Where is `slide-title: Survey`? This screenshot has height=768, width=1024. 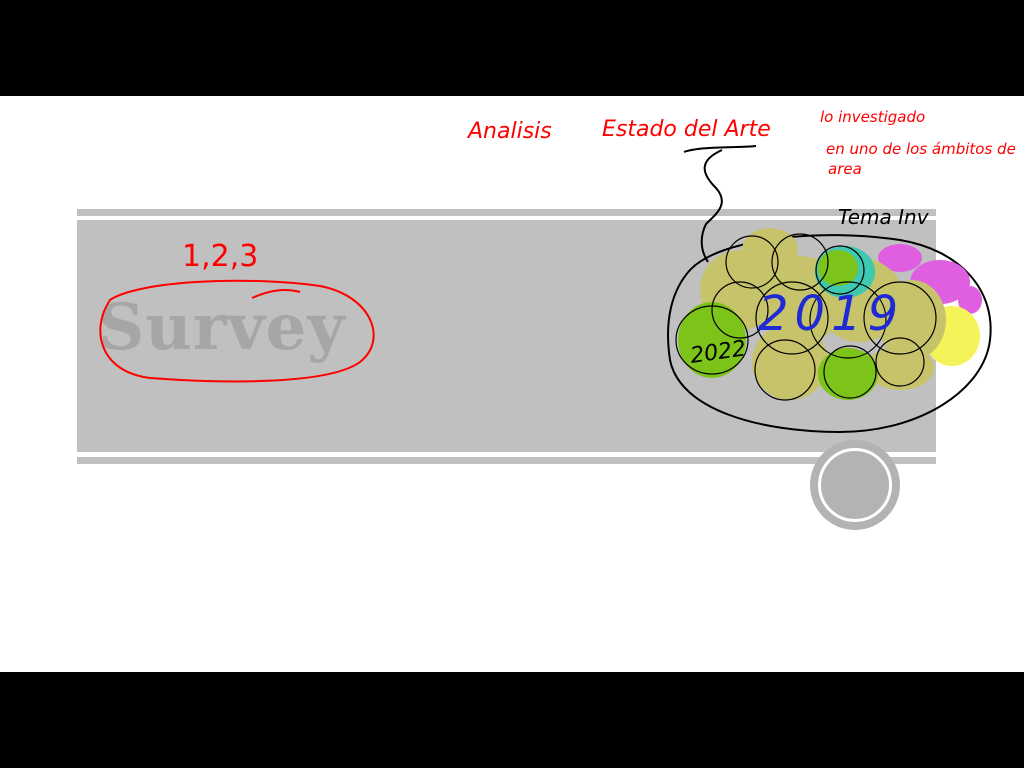 slide-title: Survey is located at coordinates (222, 327).